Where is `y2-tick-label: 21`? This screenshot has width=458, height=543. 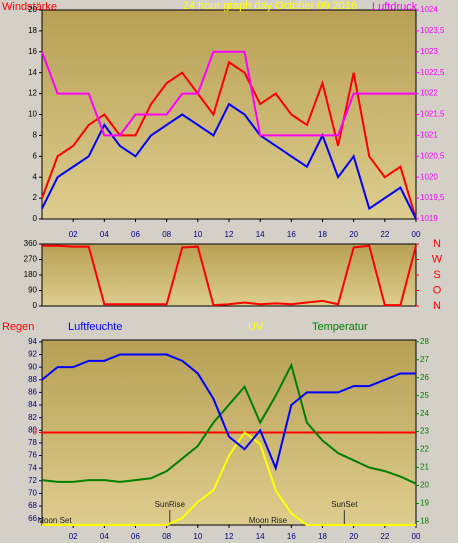 y2-tick-label: 21 is located at coordinates (424, 467).